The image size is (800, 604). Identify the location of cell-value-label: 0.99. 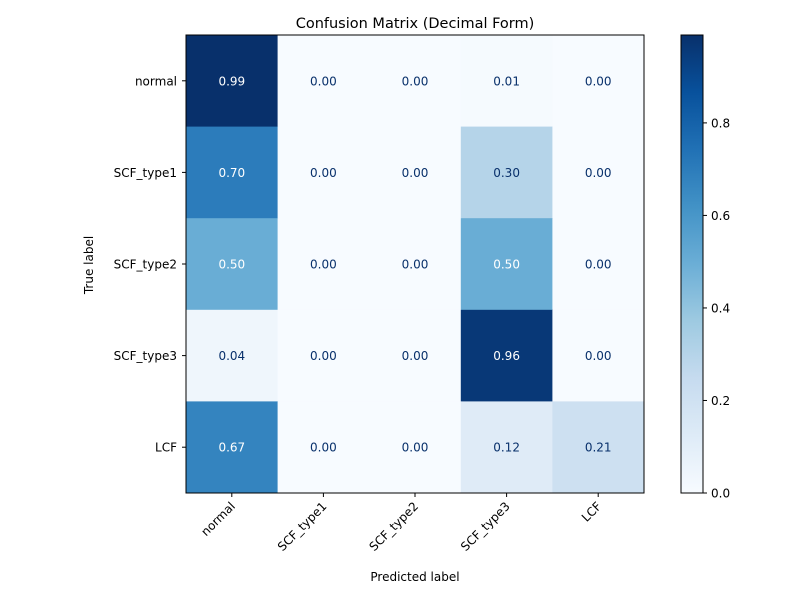
(231, 81).